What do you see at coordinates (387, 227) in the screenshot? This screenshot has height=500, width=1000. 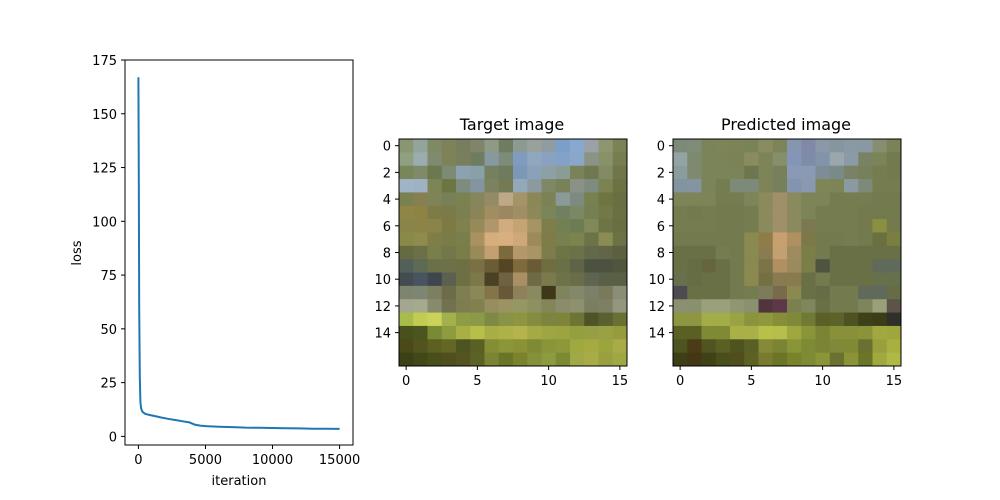 I see `target-image-y-tick-label: 6` at bounding box center [387, 227].